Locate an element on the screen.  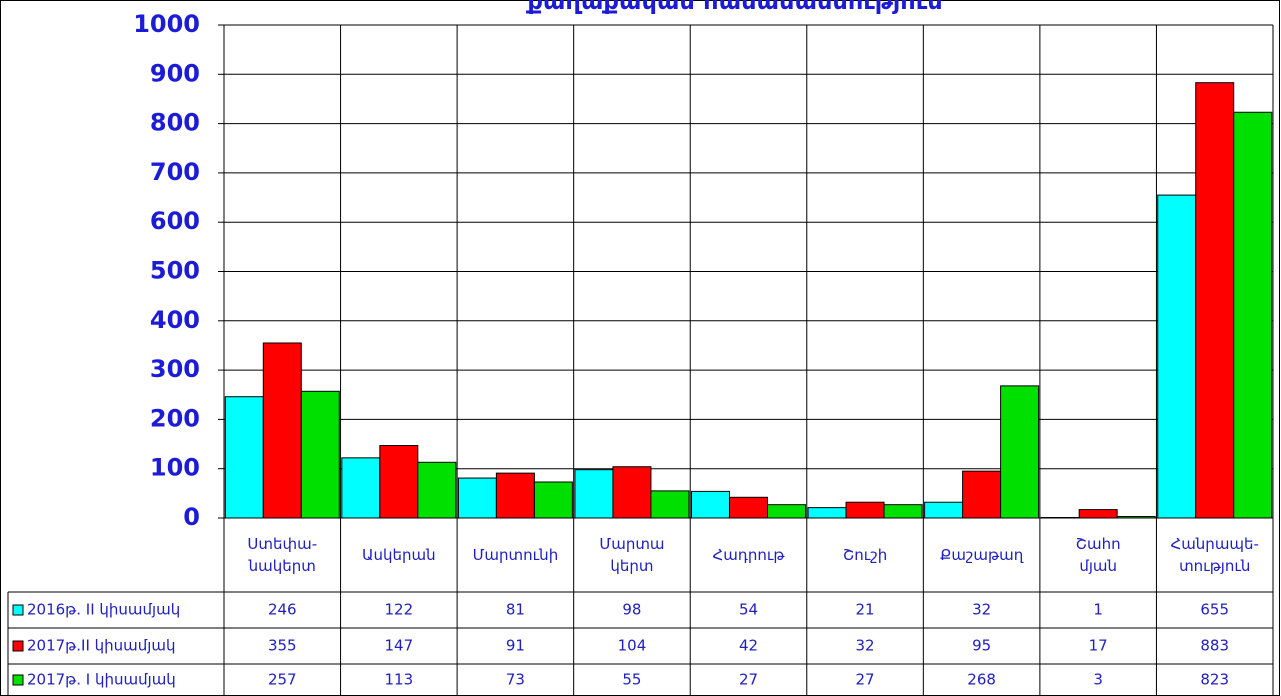
y-tick-label: 400 is located at coordinates (175, 320).